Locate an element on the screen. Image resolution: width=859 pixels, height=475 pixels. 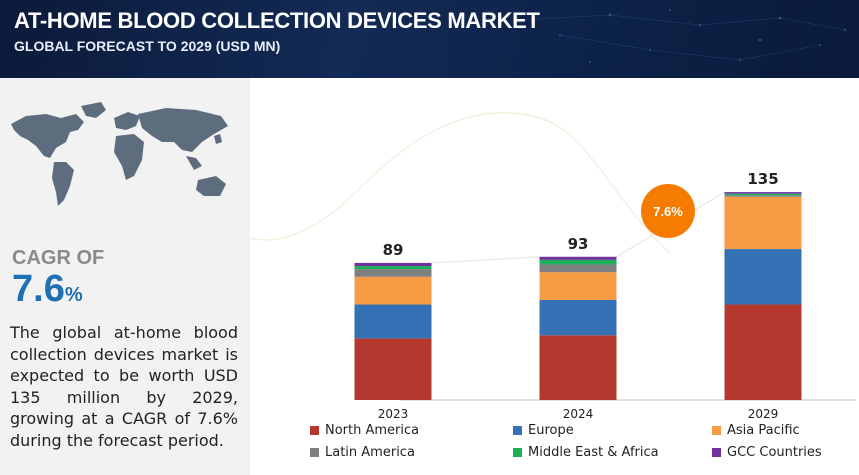
legend-item: Latin America is located at coordinates (362, 452).